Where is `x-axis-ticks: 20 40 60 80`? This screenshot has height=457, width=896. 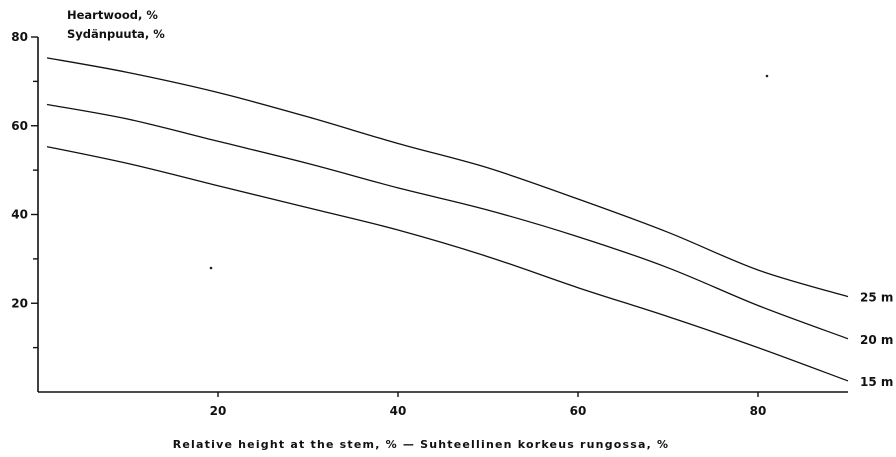 x-axis-ticks: 20 40 60 80 is located at coordinates (488, 405).